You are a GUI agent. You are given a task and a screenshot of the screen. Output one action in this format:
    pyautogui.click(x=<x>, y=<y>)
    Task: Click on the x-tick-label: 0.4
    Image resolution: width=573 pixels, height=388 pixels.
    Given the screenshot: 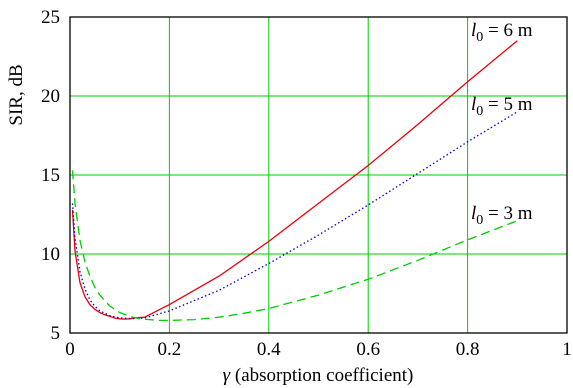 What is the action you would take?
    pyautogui.click(x=269, y=349)
    